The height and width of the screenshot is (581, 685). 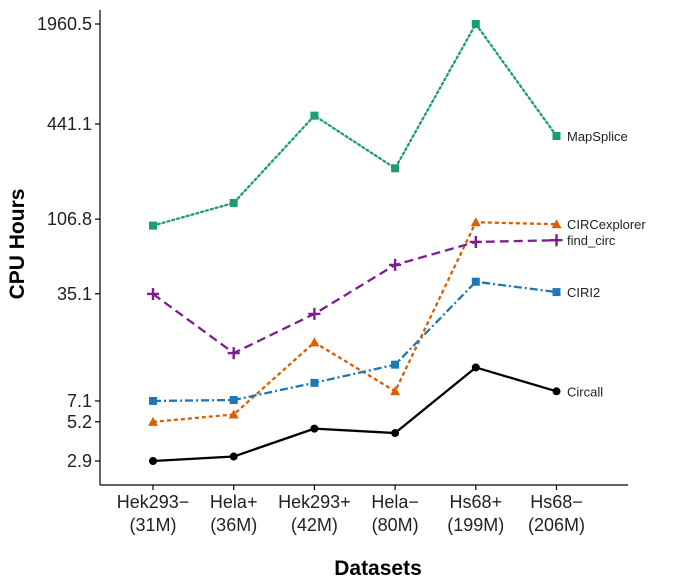 What do you see at coordinates (68, 242) in the screenshot?
I see `y-axis-ticks: 2.9 5.27.1 35.1 106.8 441.1 1960.5` at bounding box center [68, 242].